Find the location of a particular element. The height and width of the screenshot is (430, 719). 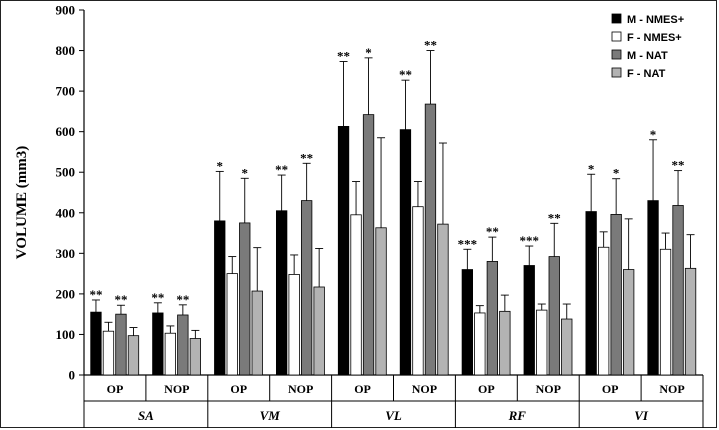

y-axis-label: VOLUME (mm3) is located at coordinates (22, 202).